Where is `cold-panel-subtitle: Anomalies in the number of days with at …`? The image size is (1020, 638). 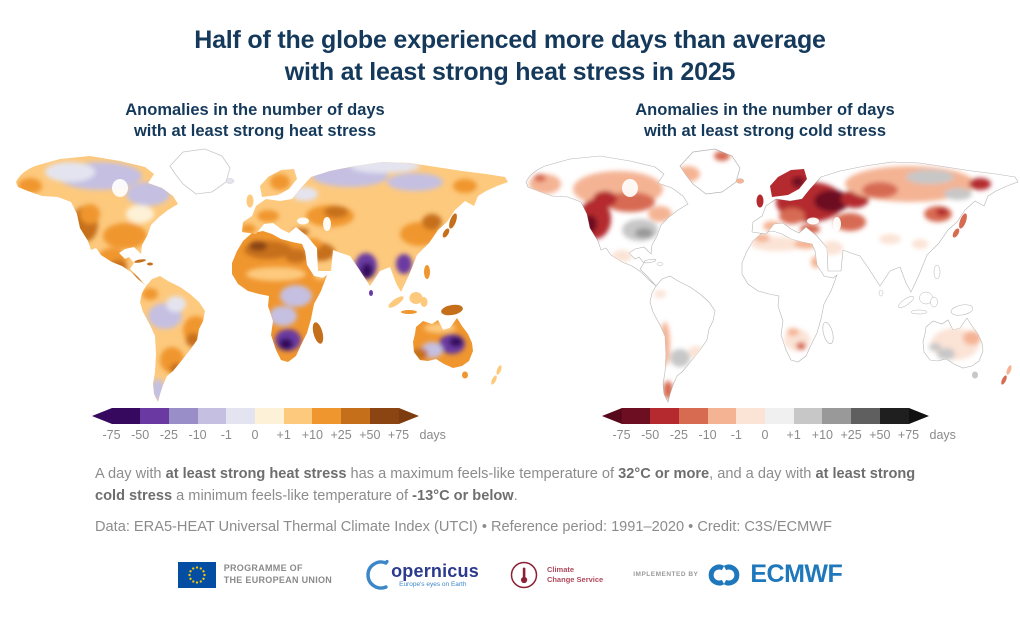
cold-panel-subtitle: Anomalies in the number of days with at … is located at coordinates (765, 121).